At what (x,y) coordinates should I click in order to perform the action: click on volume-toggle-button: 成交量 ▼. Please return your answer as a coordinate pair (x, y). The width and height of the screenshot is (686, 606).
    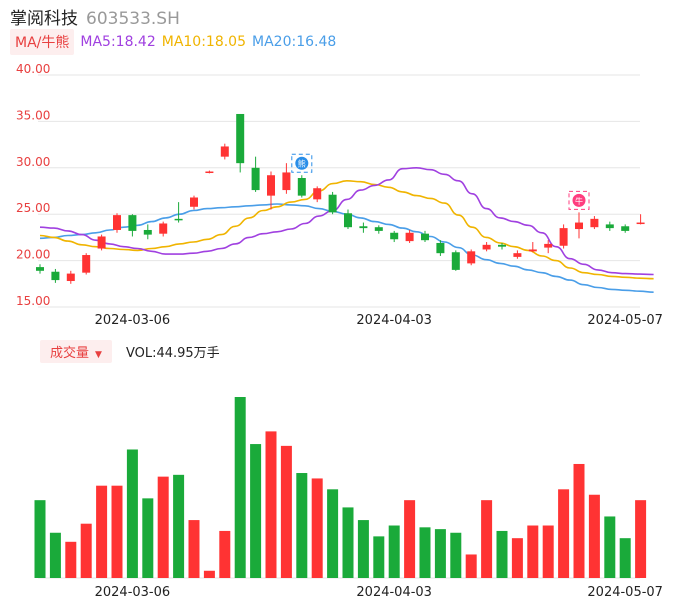
    Looking at the image, I should click on (76, 351).